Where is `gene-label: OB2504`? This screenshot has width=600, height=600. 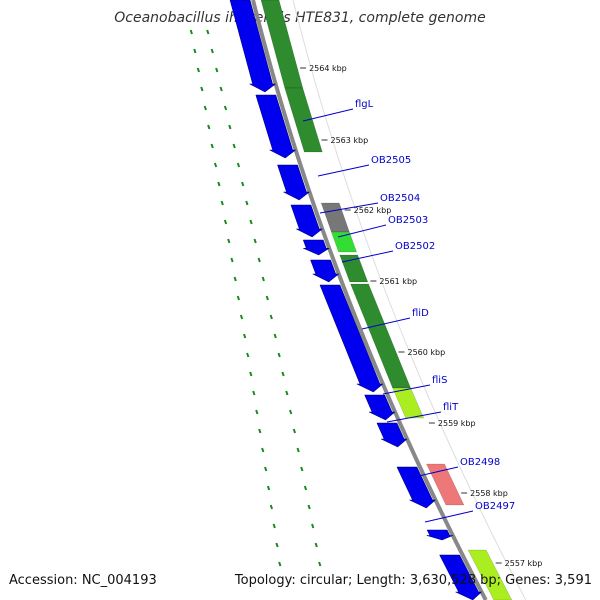 gene-label: OB2504 is located at coordinates (400, 198).